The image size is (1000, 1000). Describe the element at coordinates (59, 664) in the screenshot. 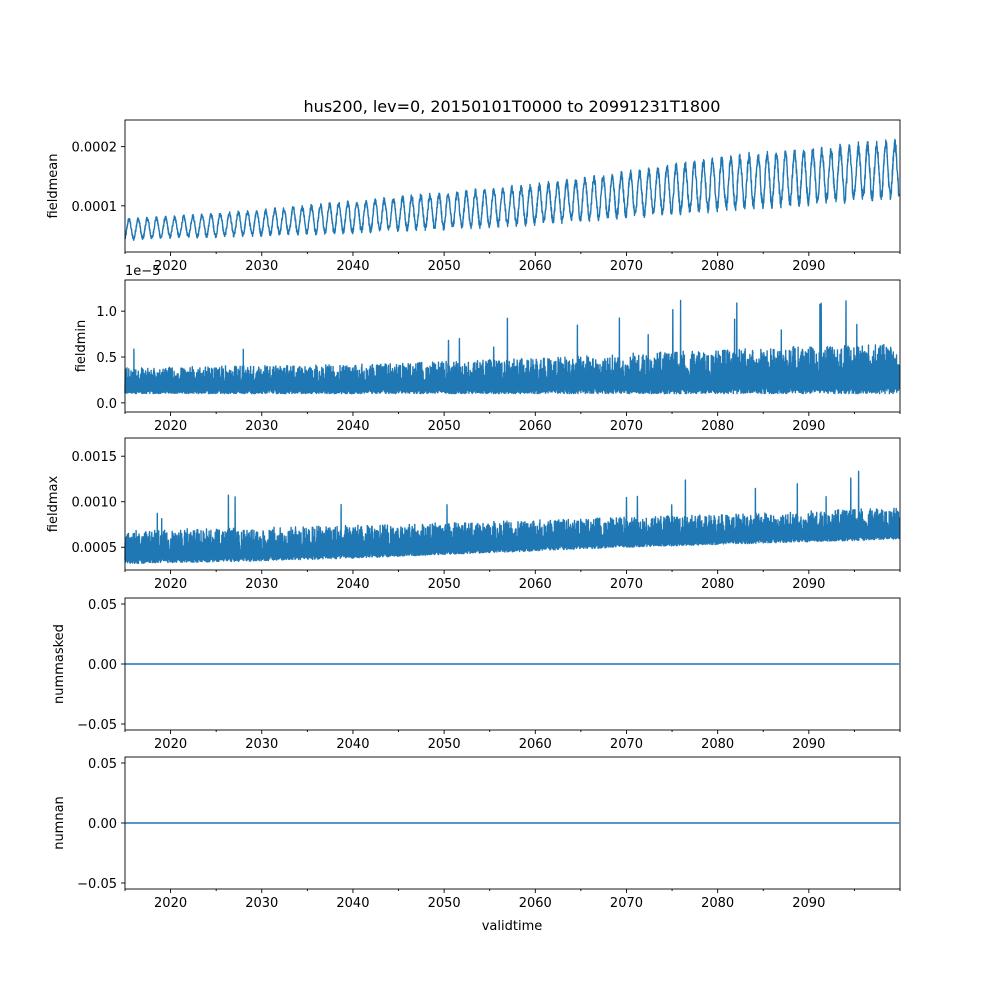

I see `y-axis-label: nummasked` at that location.